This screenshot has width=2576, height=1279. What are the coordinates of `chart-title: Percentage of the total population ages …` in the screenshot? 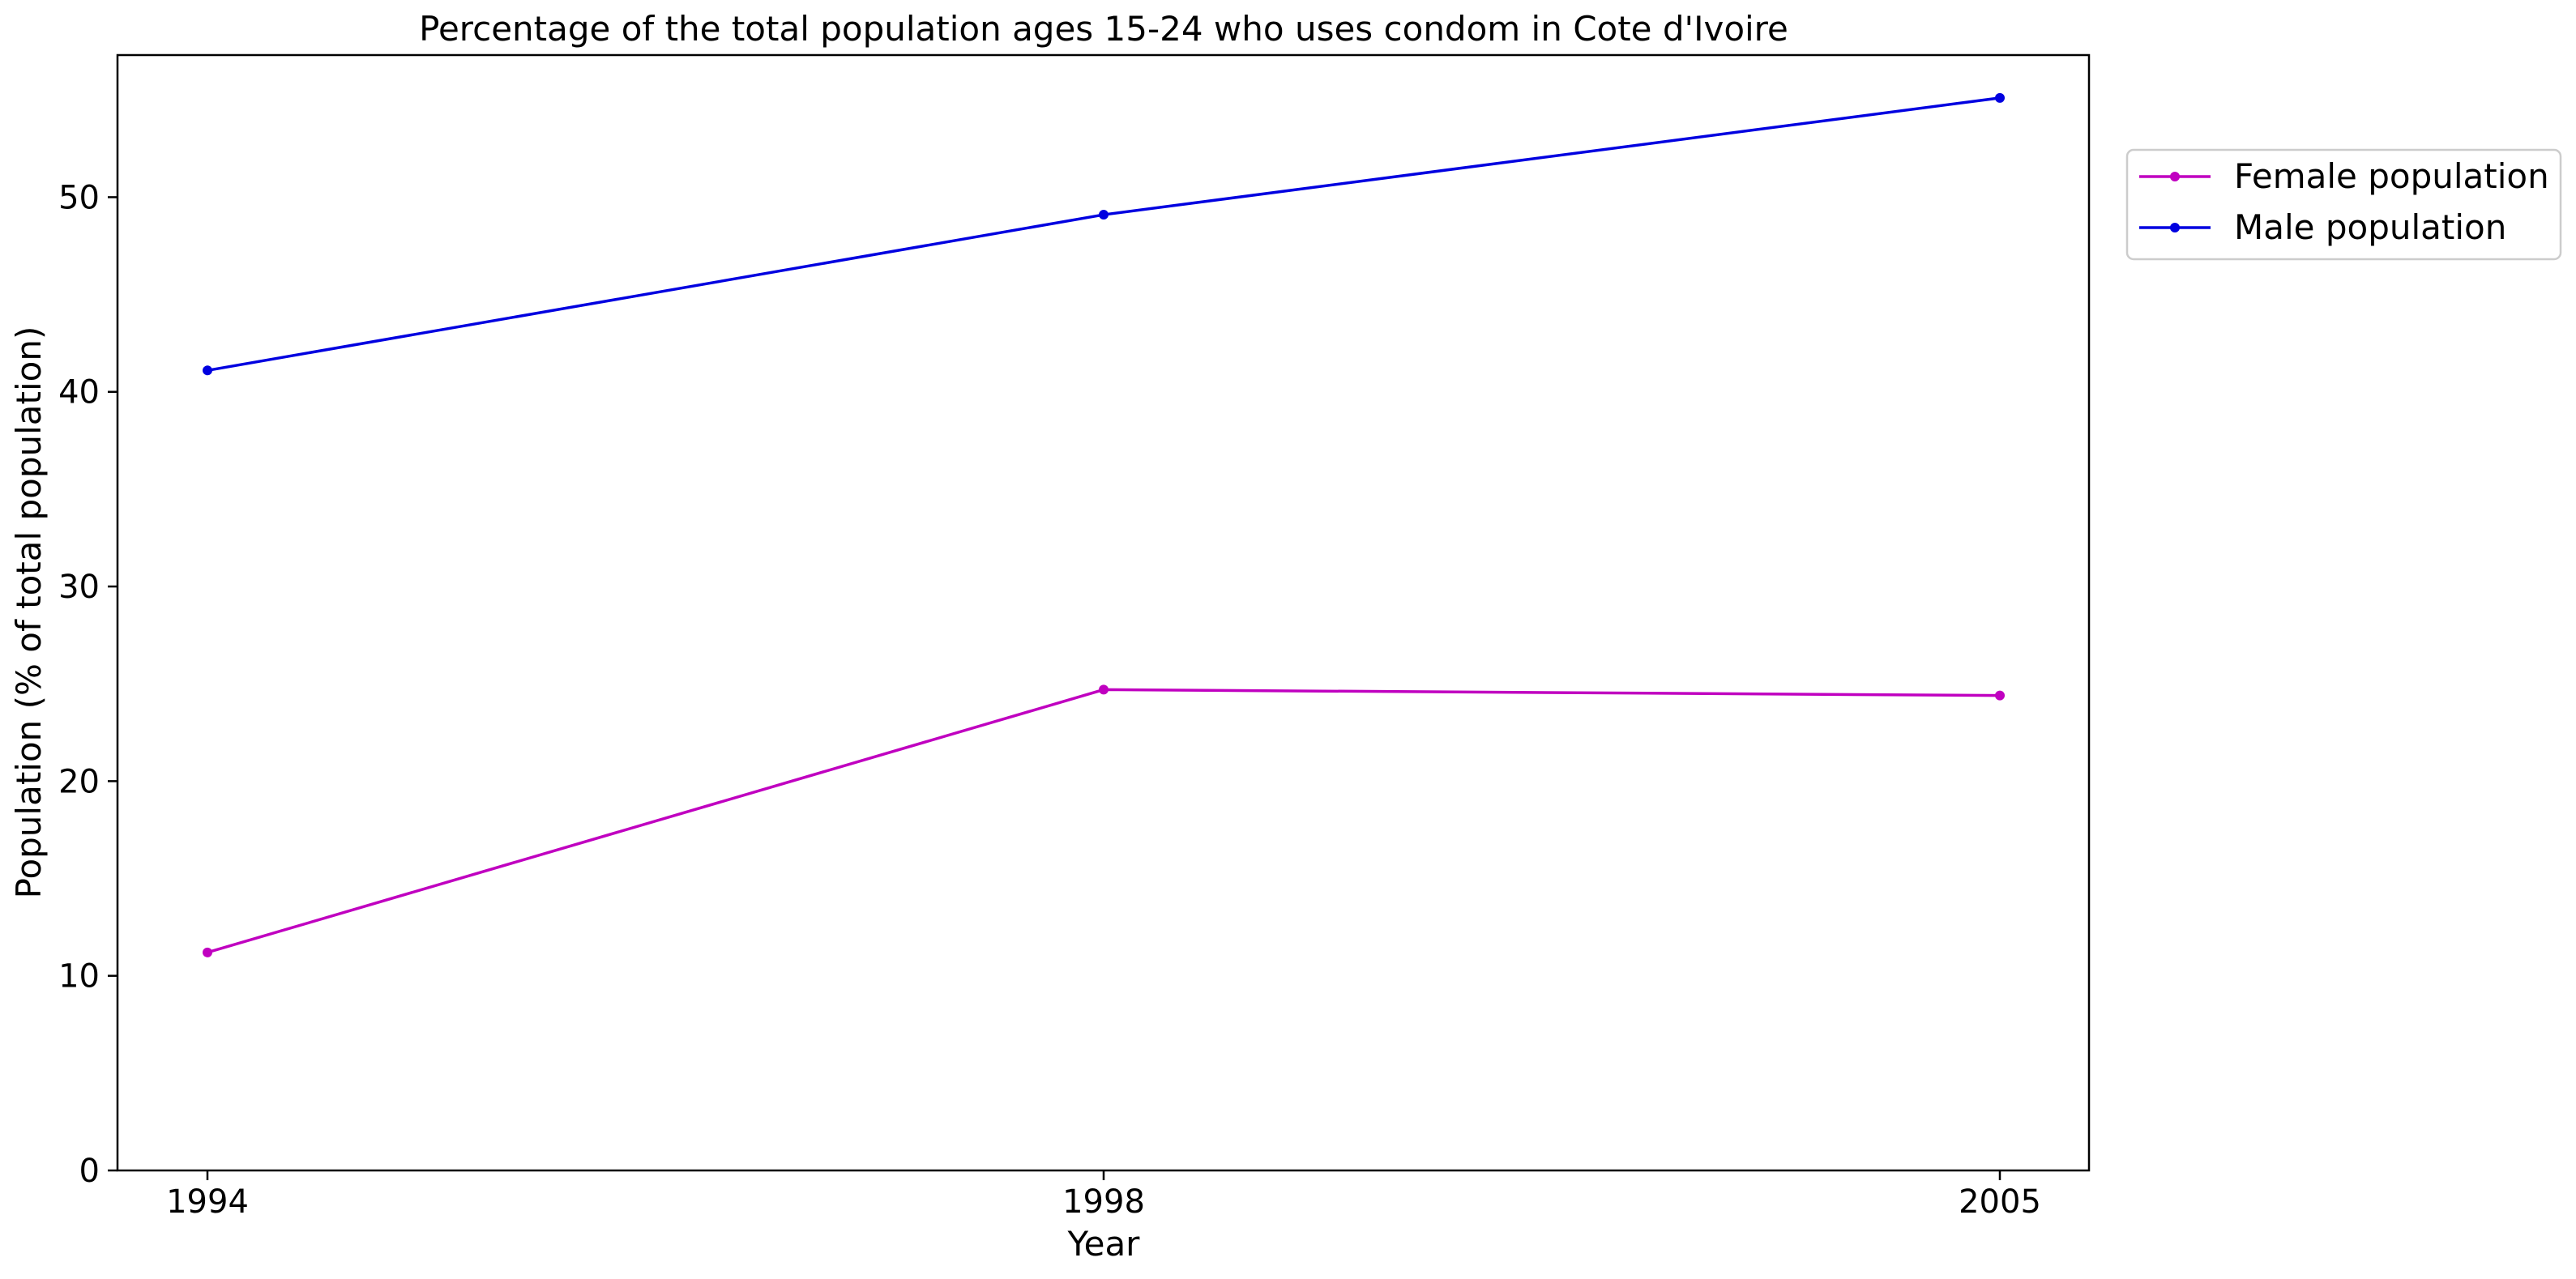 It's located at (1103, 29).